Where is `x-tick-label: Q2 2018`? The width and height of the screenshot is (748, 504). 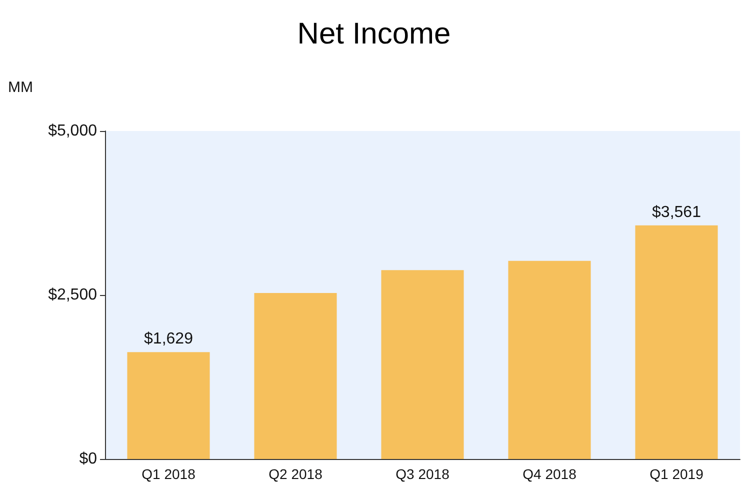
x-tick-label: Q2 2018 is located at coordinates (295, 474).